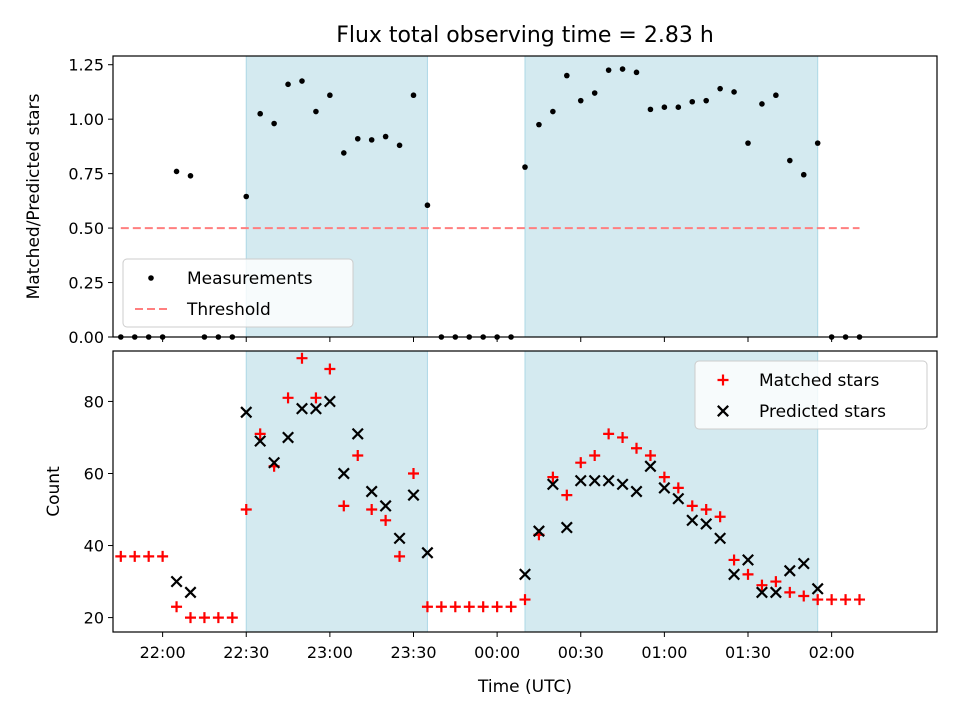 The width and height of the screenshot is (960, 720). Describe the element at coordinates (163, 652) in the screenshot. I see `x-tick-label: 22:00` at that location.